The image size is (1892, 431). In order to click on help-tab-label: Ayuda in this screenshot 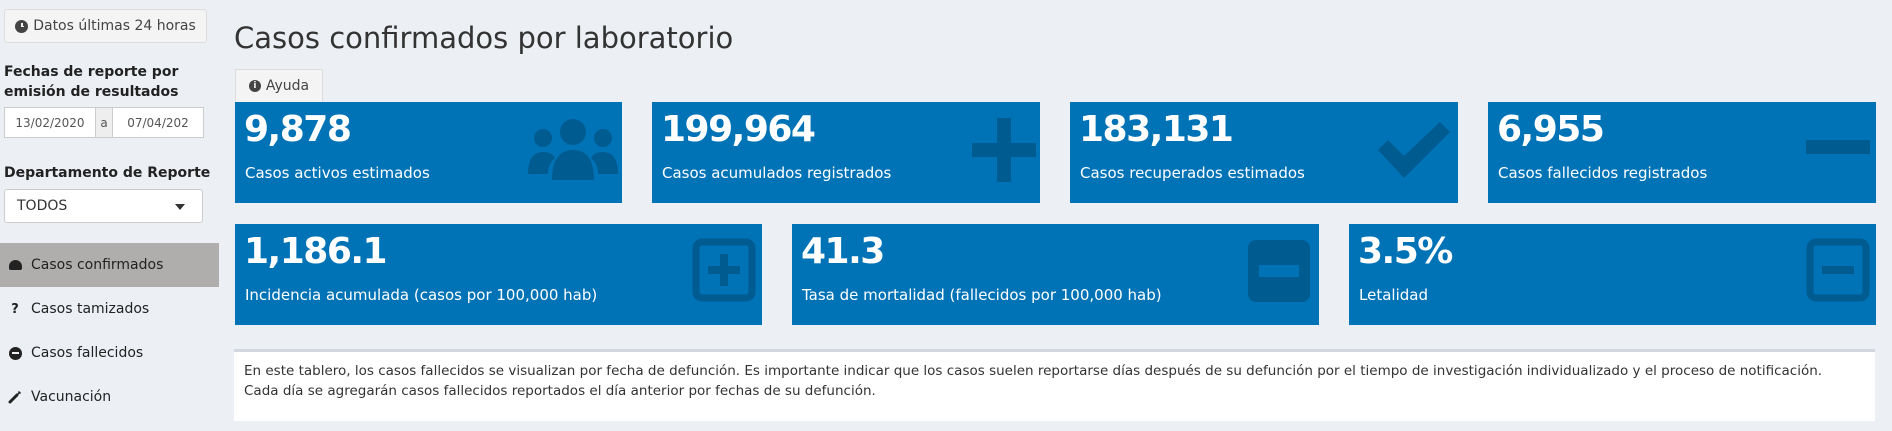, I will do `click(287, 86)`.